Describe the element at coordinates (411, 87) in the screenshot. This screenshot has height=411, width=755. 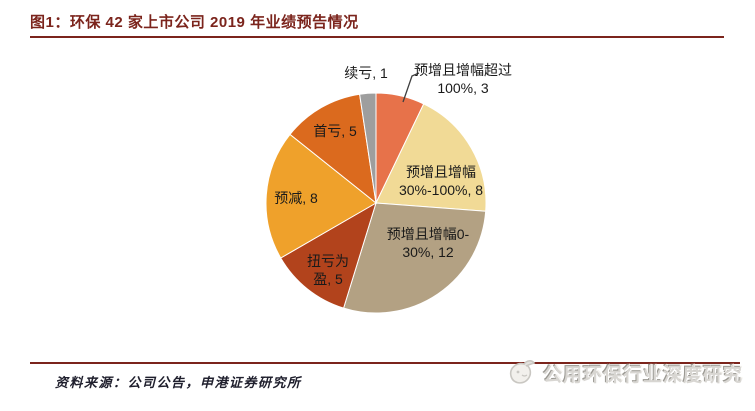
I see `leader-line` at that location.